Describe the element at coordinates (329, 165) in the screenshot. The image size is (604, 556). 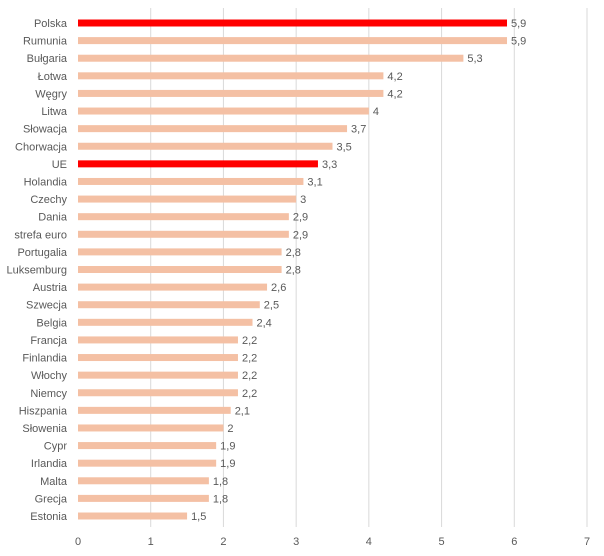
I see `value-label: 3,3` at that location.